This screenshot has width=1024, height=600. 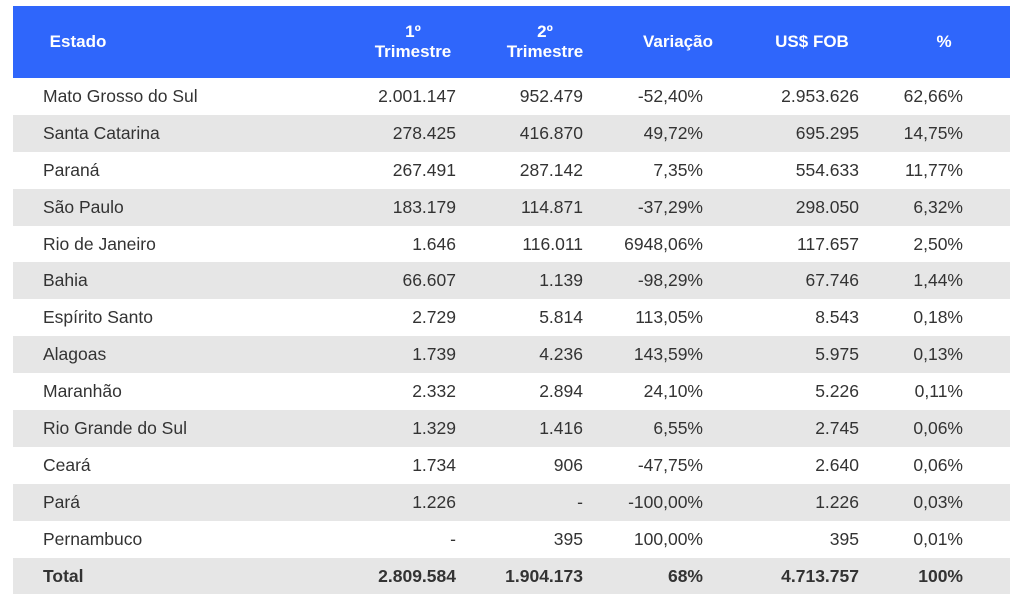 I want to click on cell-percent: 1,44%, so click(x=938, y=280).